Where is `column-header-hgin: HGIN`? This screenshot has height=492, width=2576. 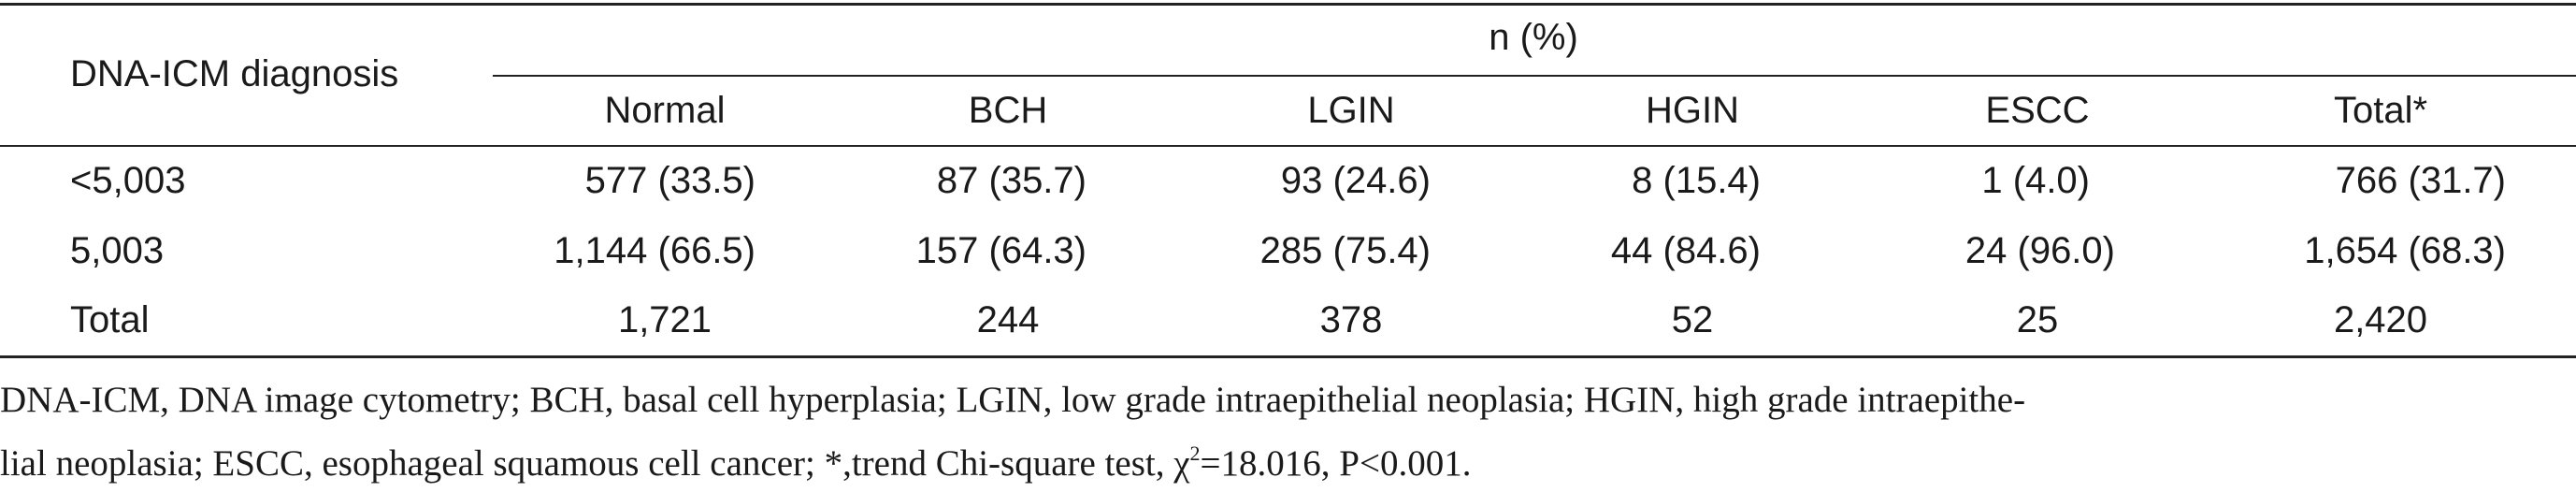
column-header-hgin: HGIN is located at coordinates (1693, 110).